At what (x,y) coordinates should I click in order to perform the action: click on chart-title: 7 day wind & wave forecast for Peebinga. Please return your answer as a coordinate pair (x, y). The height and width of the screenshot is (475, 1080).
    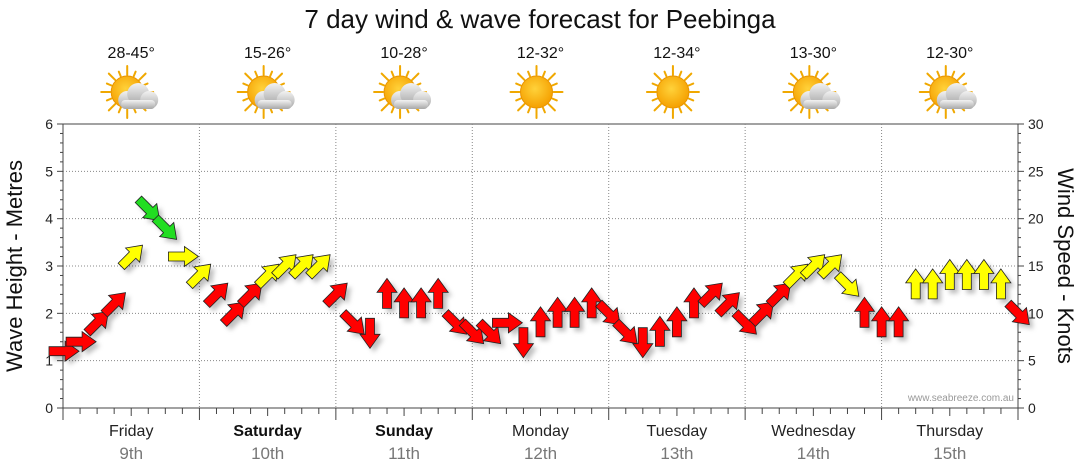
    Looking at the image, I should click on (540, 19).